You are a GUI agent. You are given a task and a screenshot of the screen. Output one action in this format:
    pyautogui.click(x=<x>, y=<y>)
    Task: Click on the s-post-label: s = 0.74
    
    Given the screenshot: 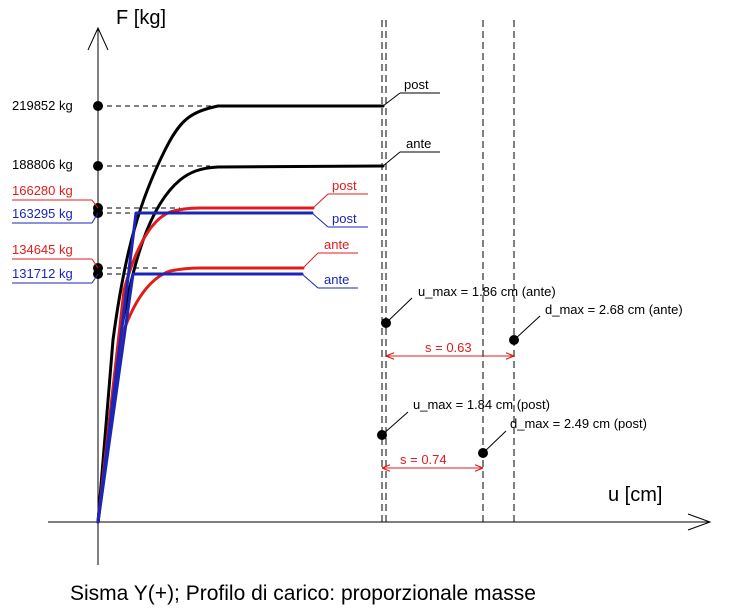 What is the action you would take?
    pyautogui.click(x=423, y=459)
    